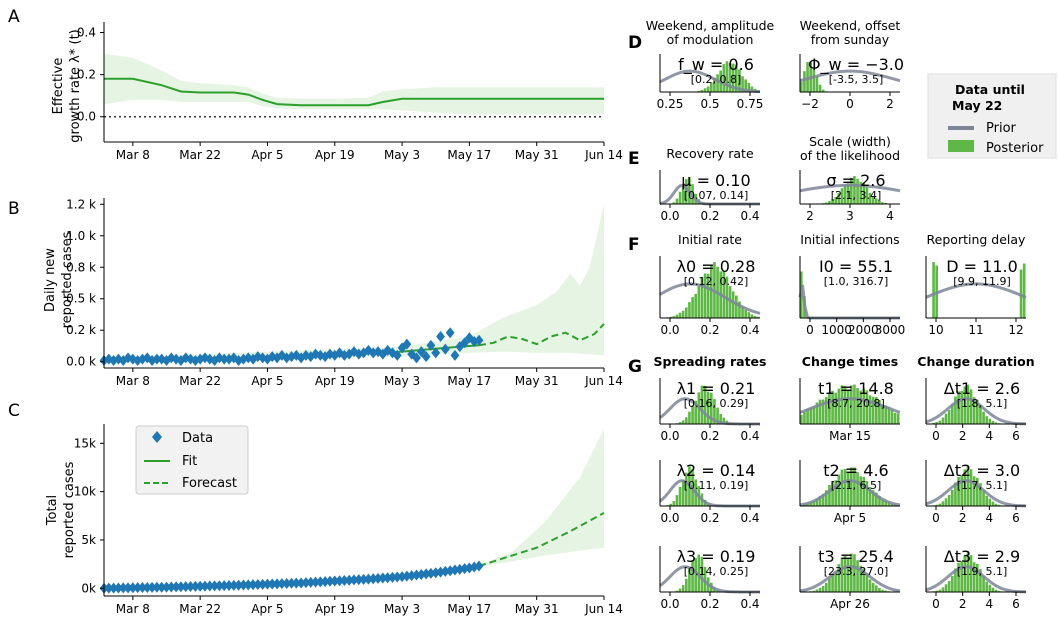 Image resolution: width=1058 pixels, height=622 pixels. Describe the element at coordinates (335, 381) in the screenshot. I see `chart-b-xtick-label: Apr 19` at that location.